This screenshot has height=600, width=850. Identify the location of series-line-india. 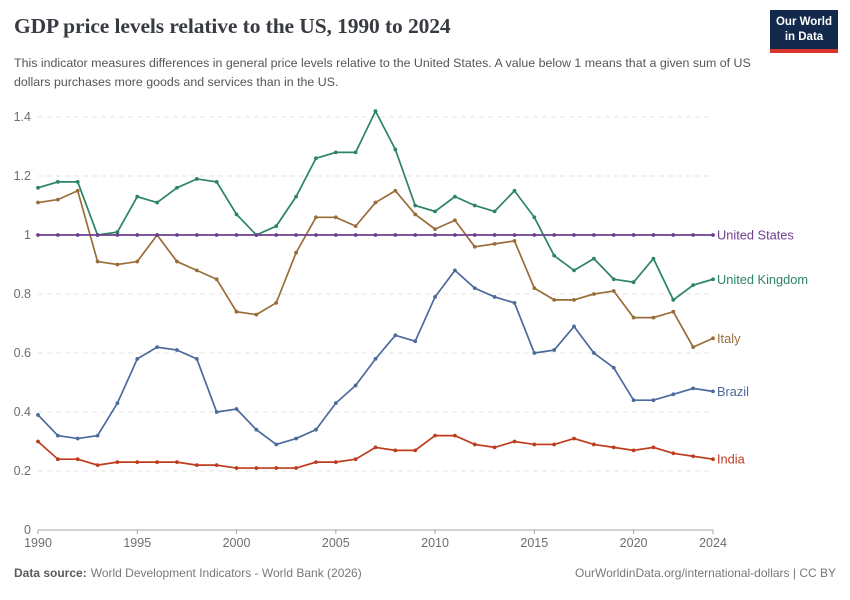
(375, 451).